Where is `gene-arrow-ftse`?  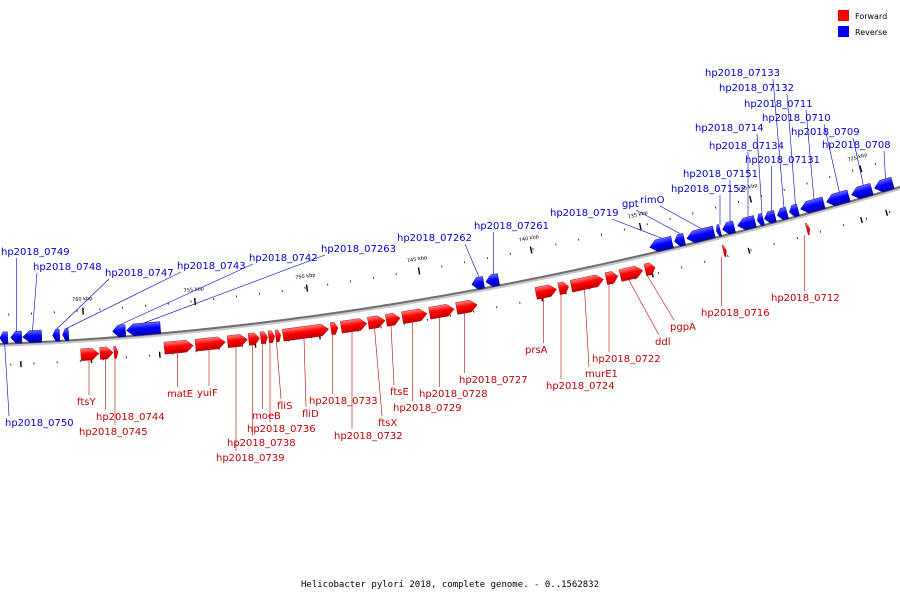
gene-arrow-ftse is located at coordinates (393, 319).